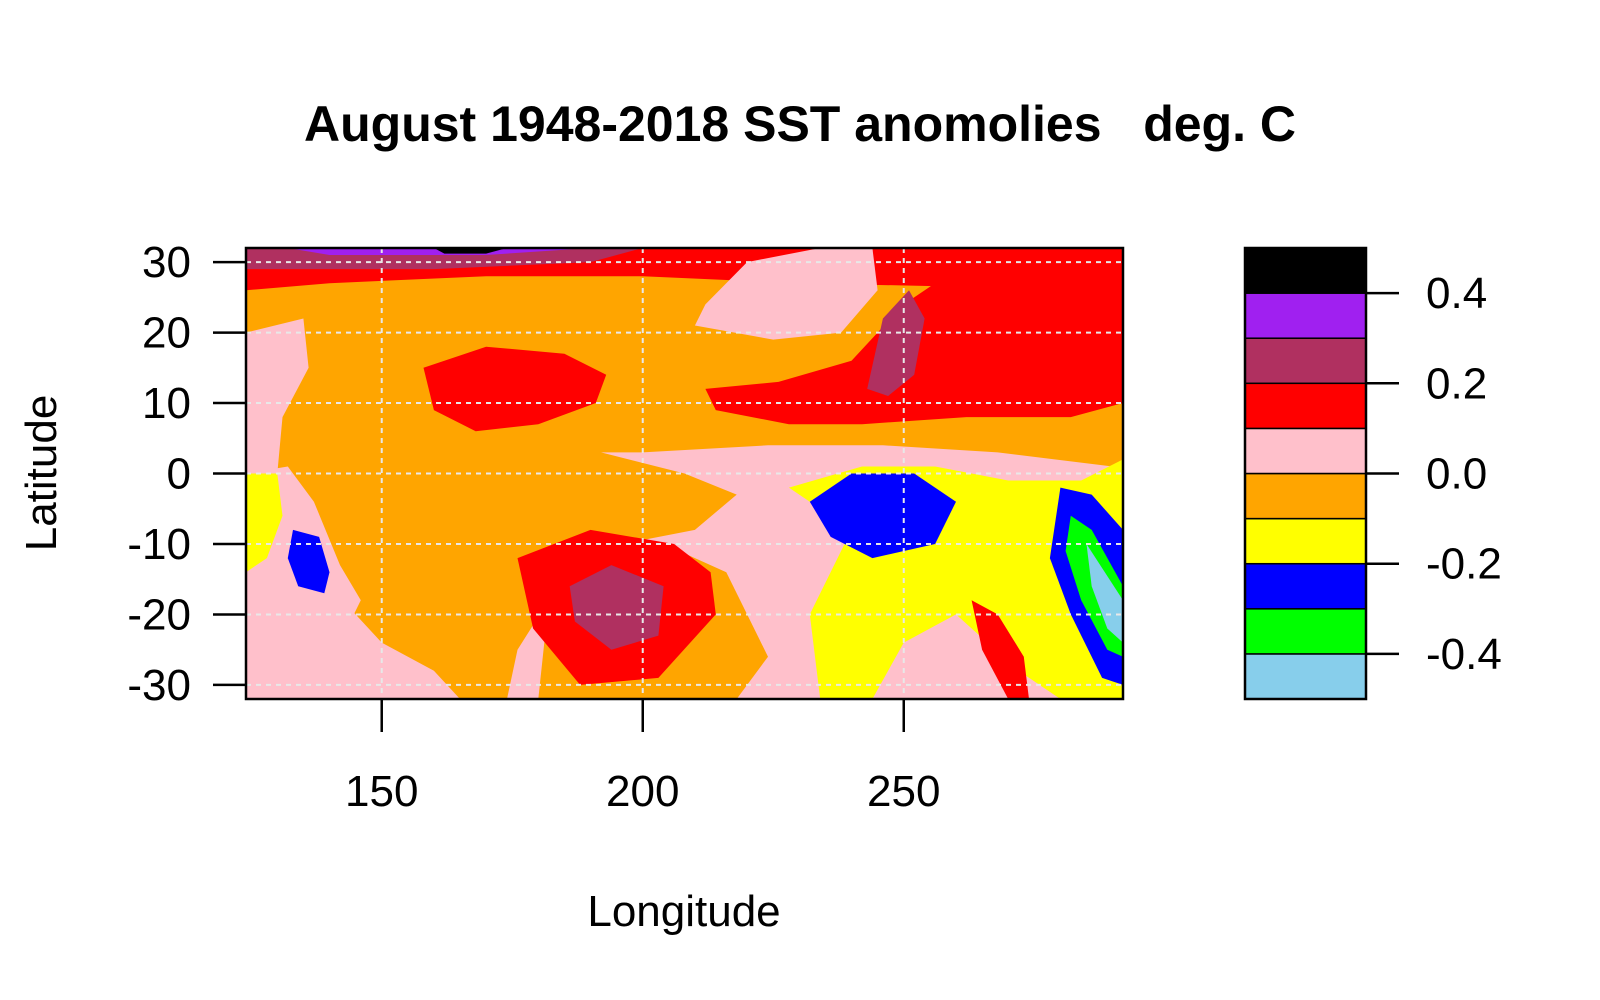 The width and height of the screenshot is (1600, 1000). Describe the element at coordinates (903, 791) in the screenshot. I see `x-tick-label: 250` at that location.